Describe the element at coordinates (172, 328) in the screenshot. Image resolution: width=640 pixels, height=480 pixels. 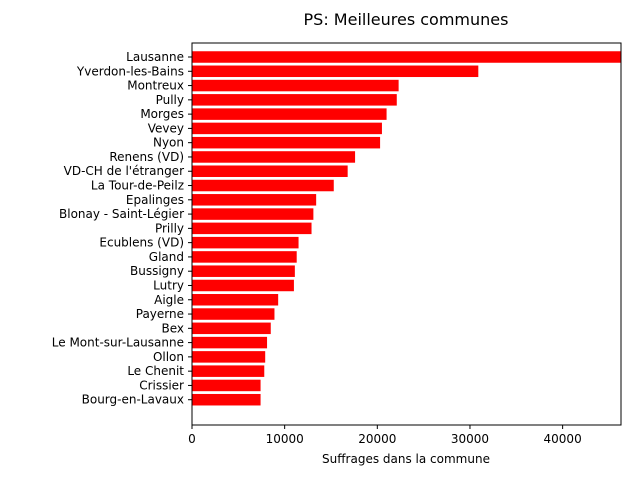
I see `y-tick-label: Bex` at that location.